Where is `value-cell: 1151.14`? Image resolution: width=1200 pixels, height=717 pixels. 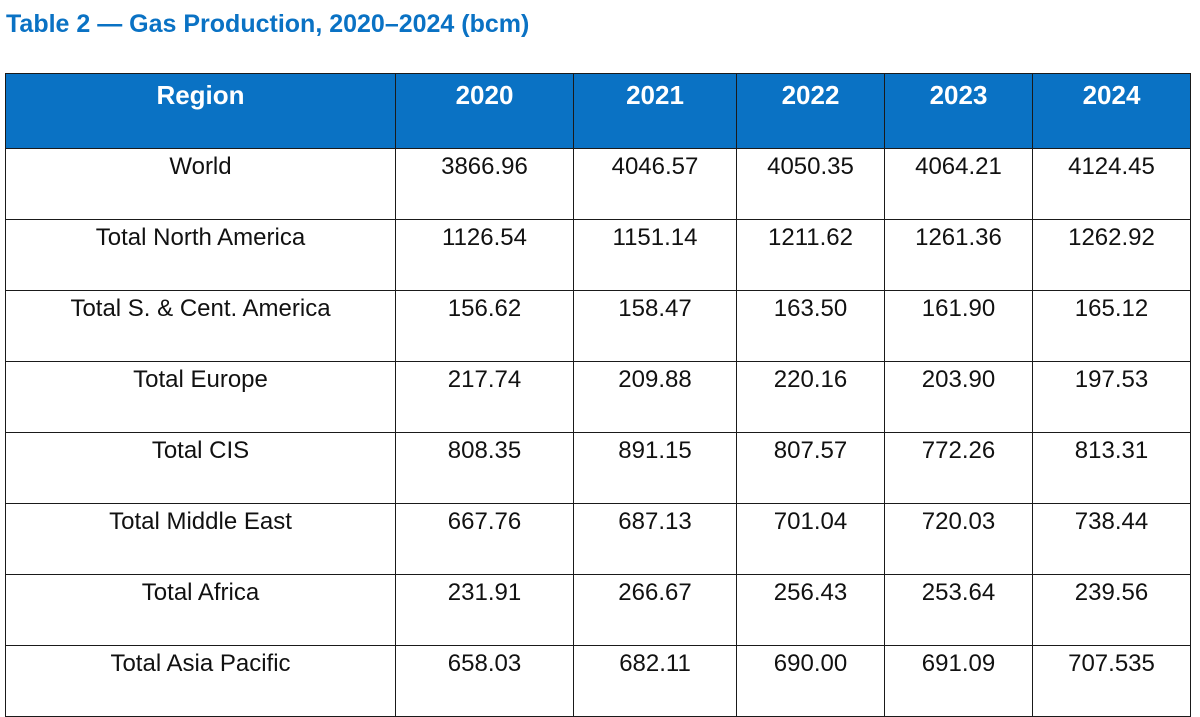 value-cell: 1151.14 is located at coordinates (655, 255).